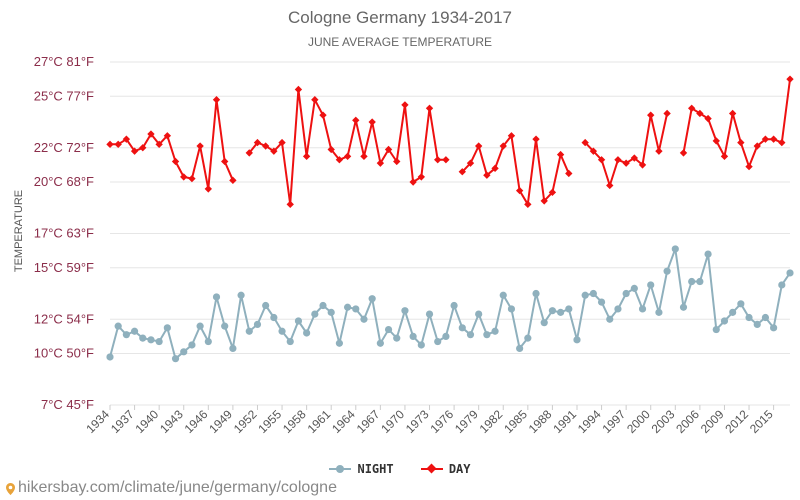 Image resolution: width=800 pixels, height=500 pixels. What do you see at coordinates (10, 488) in the screenshot?
I see `map-pin-icon` at bounding box center [10, 488].